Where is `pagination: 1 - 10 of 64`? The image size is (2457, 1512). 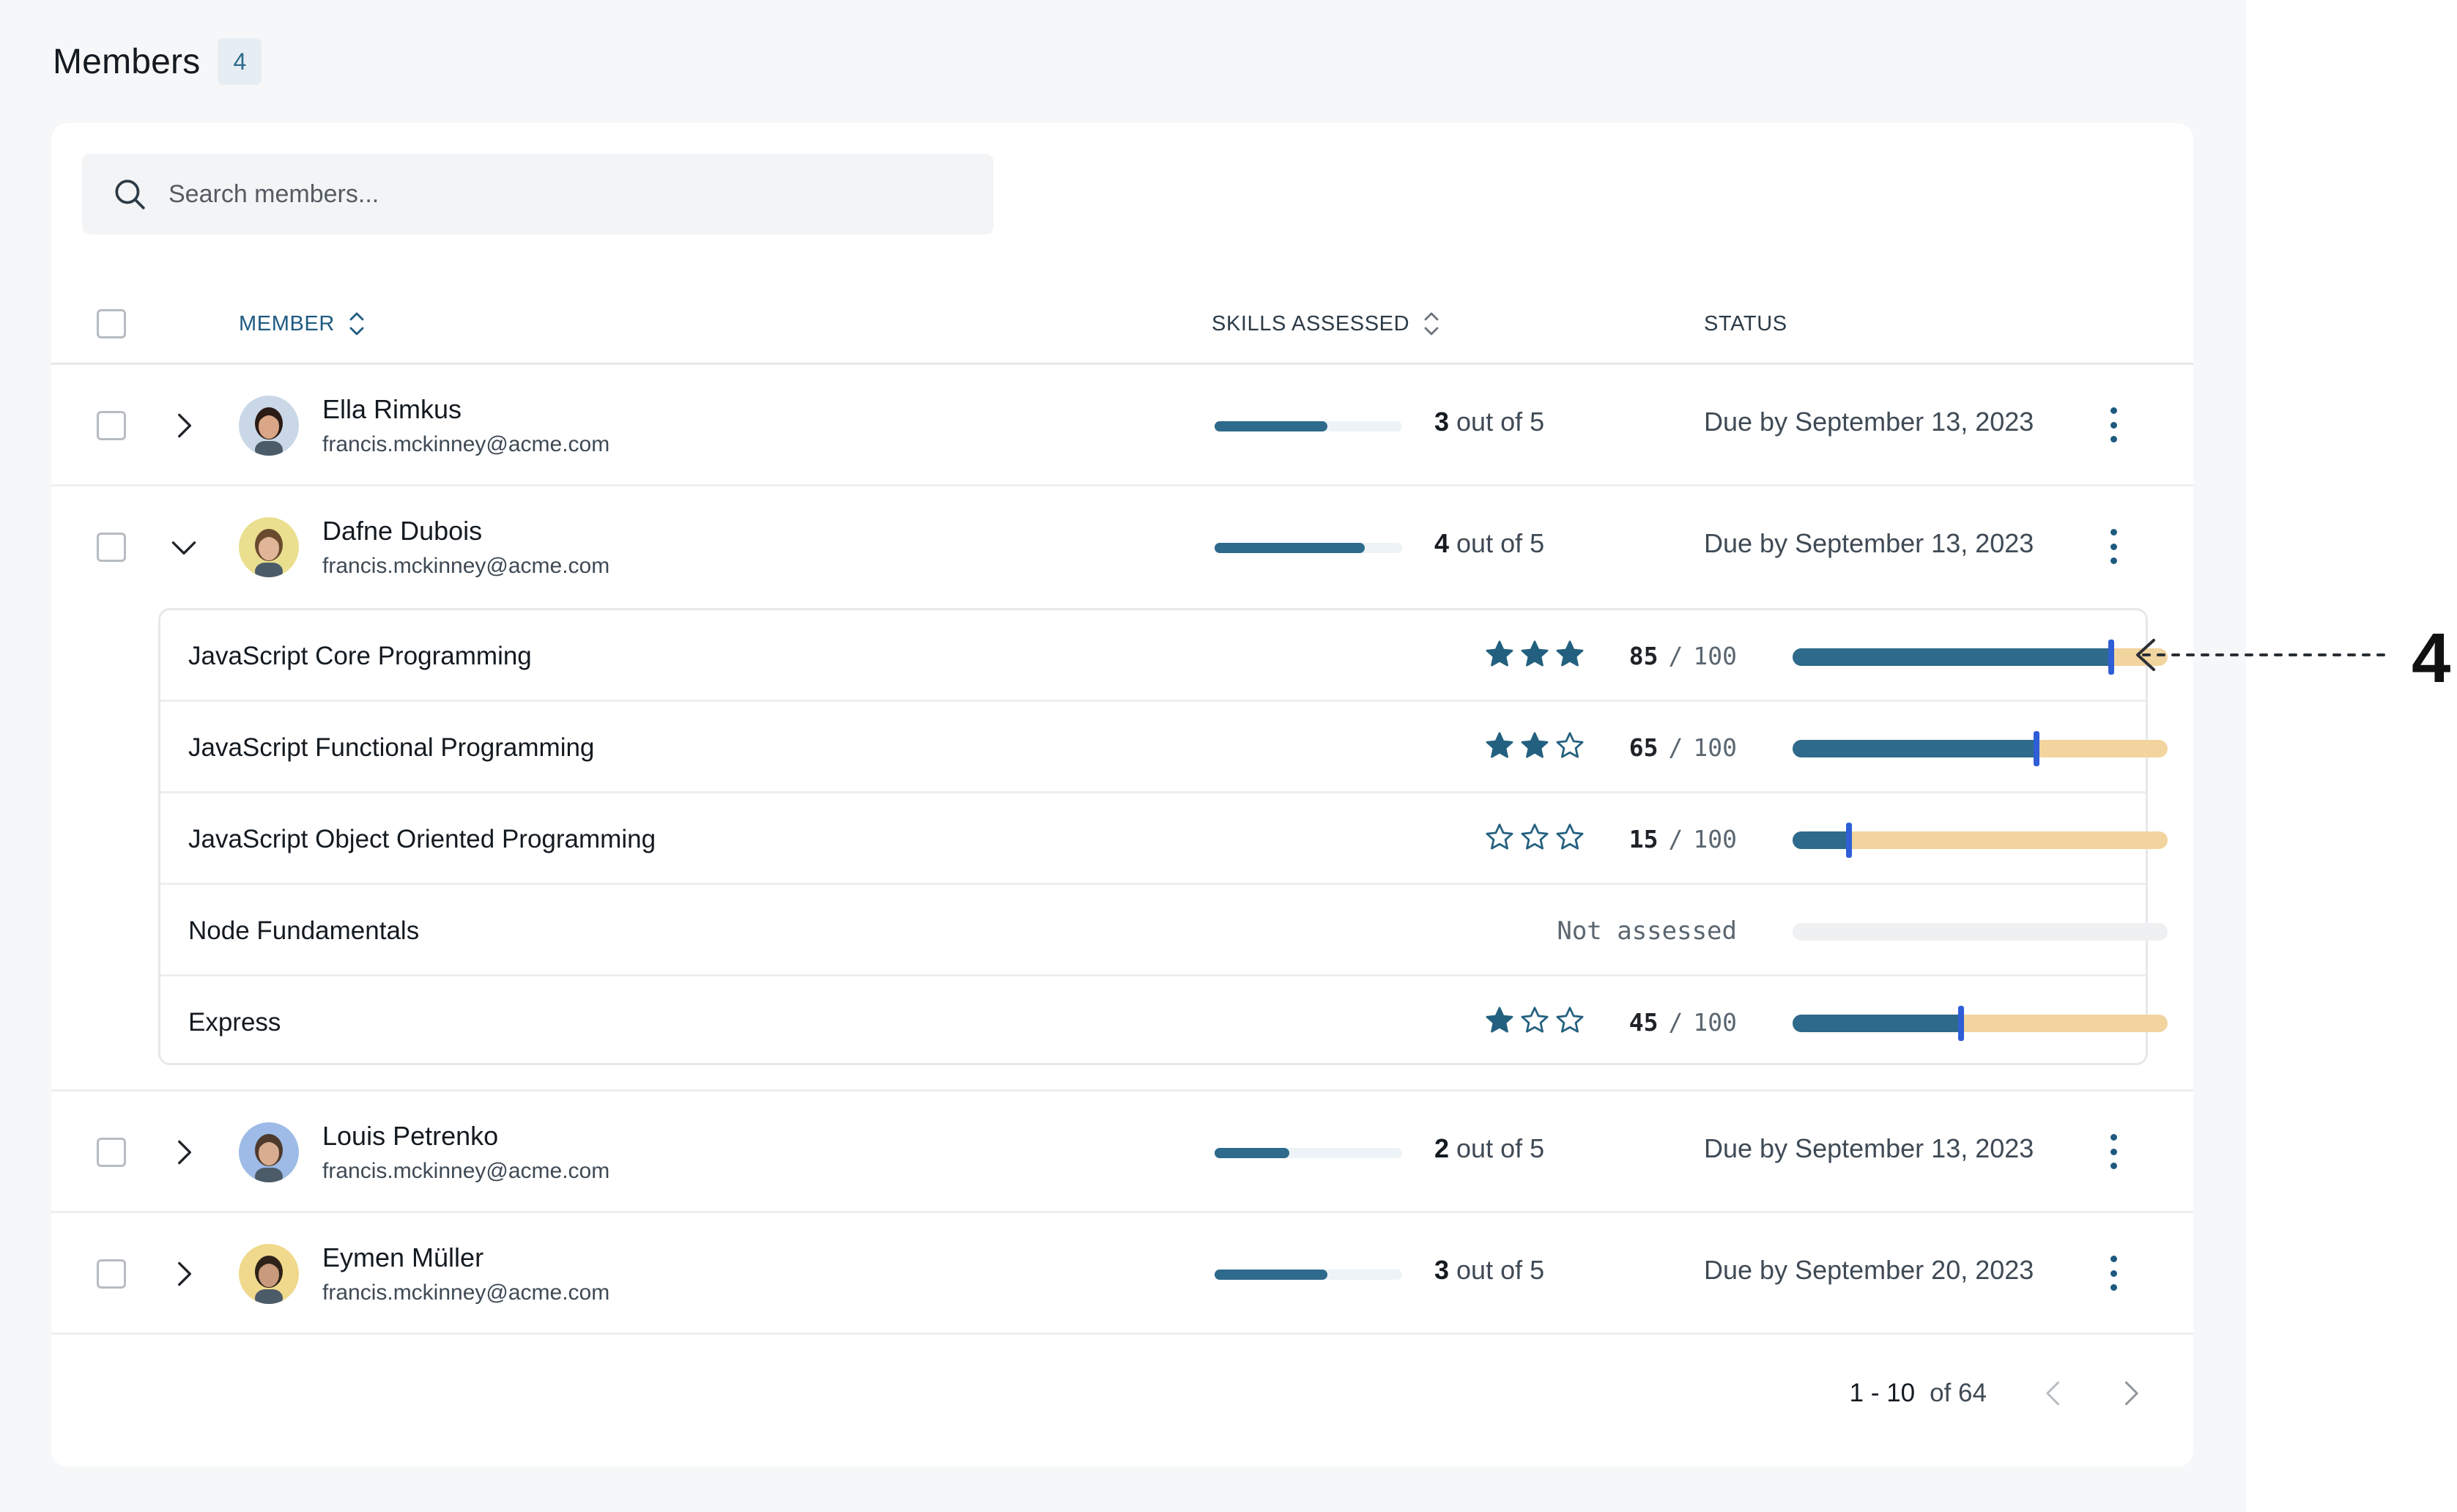
pagination: 1 - 10 of 64 is located at coordinates (1998, 1393).